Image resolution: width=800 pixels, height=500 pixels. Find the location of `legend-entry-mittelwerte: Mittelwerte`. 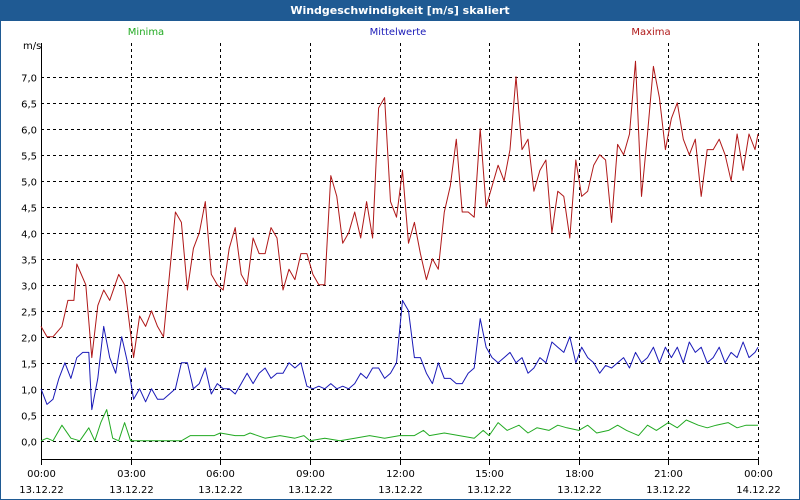

legend-entry-mittelwerte: Mittelwerte is located at coordinates (398, 32).